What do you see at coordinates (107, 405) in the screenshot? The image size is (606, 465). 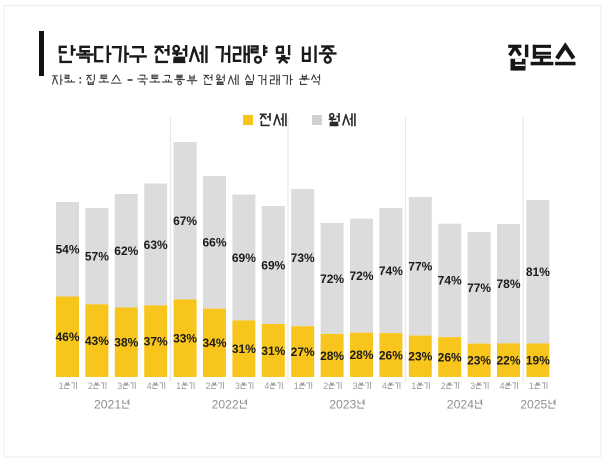 I see `svg-text: 2021` at bounding box center [107, 405].